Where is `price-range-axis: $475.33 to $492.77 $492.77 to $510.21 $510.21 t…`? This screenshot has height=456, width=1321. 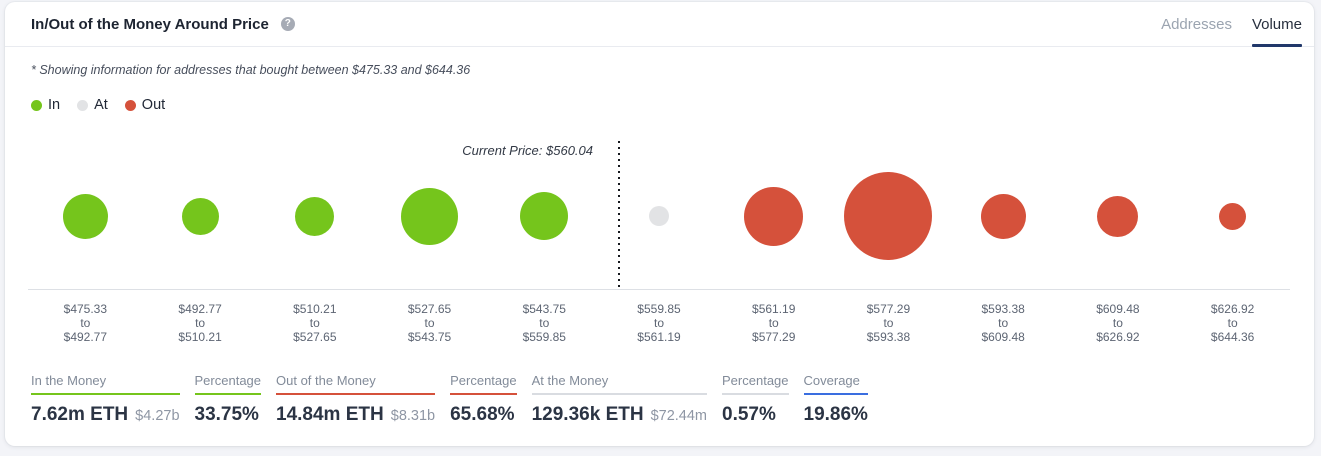
price-range-axis: $475.33 to $492.77 $492.77 to $510.21 $510.21 t… is located at coordinates (659, 316).